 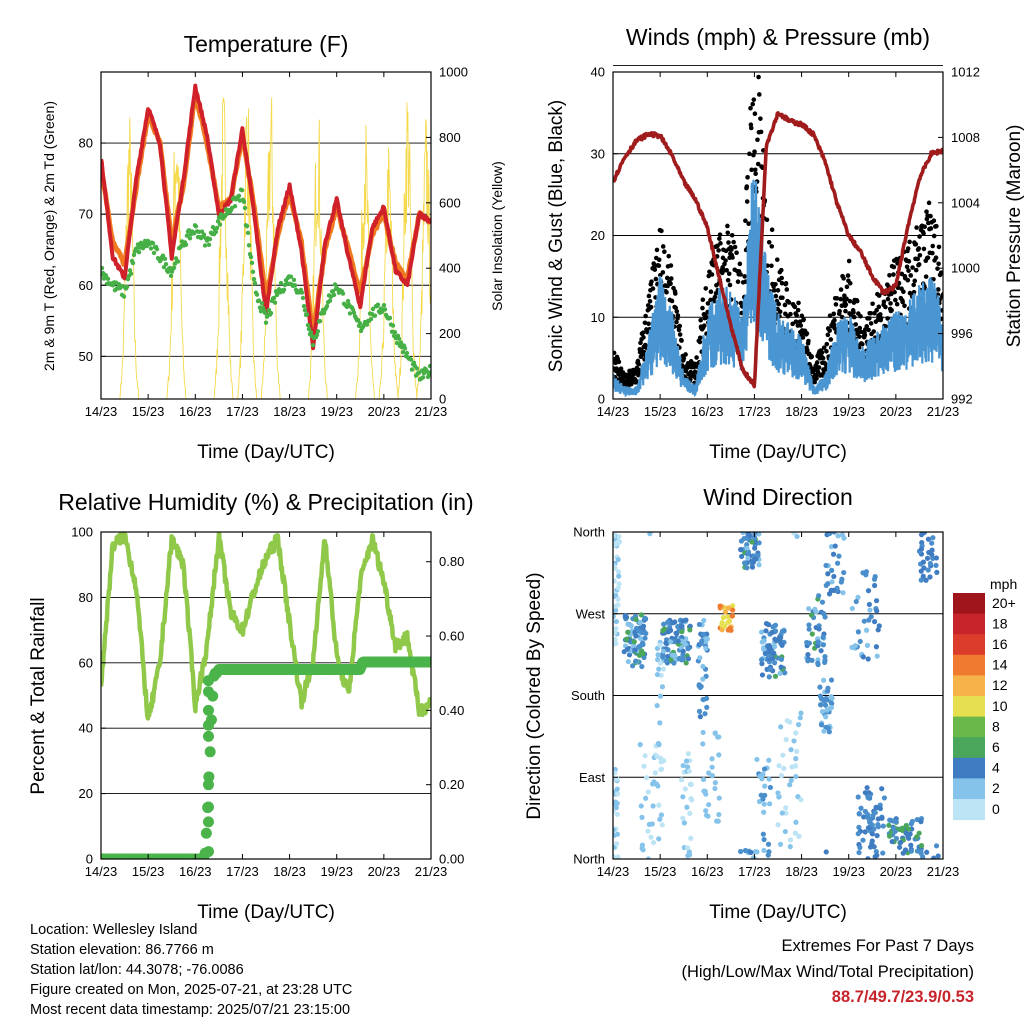 What do you see at coordinates (778, 288) in the screenshot?
I see `wind-speed-line` at bounding box center [778, 288].